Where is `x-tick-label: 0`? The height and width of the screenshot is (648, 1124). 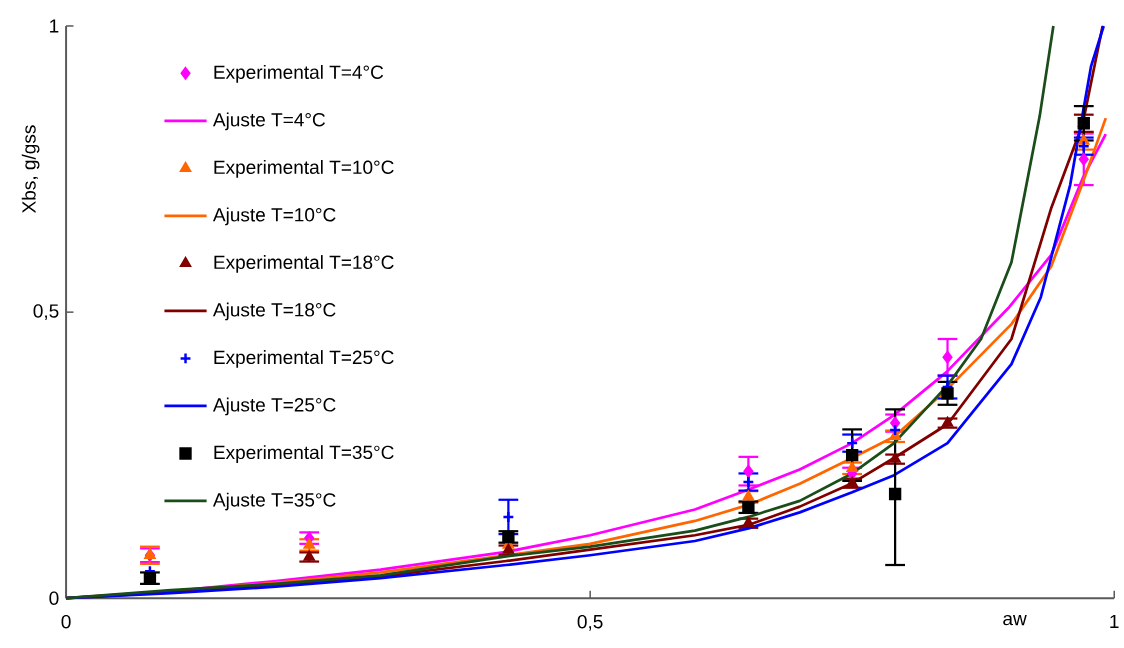
x-tick-label: 0 is located at coordinates (66, 621).